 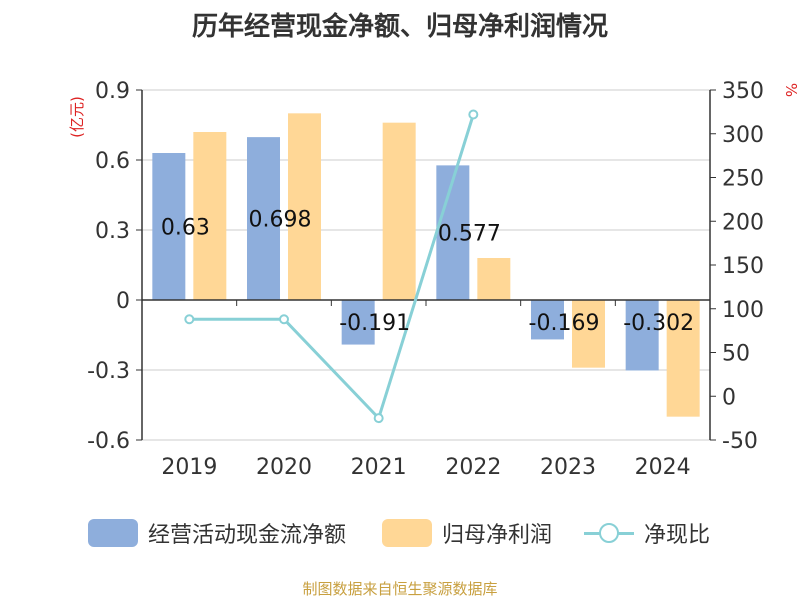 I want to click on data-label-cash: 0.577, so click(x=469, y=234).